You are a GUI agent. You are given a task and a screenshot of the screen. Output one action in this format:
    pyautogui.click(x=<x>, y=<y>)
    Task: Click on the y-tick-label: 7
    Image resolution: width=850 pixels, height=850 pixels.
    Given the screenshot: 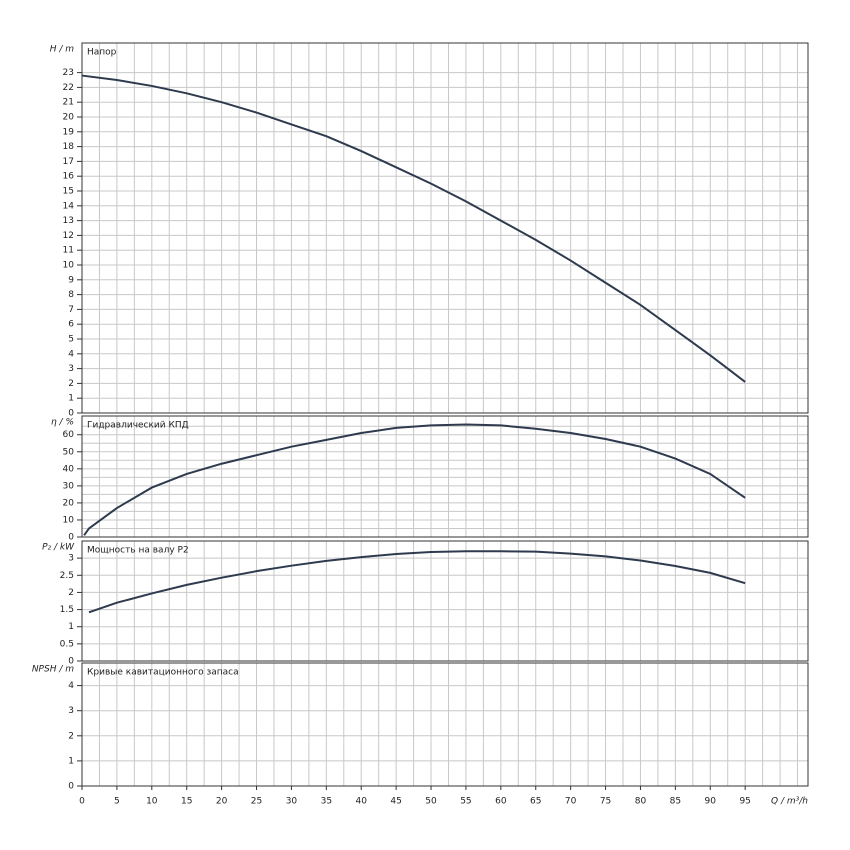 What is the action you would take?
    pyautogui.click(x=71, y=310)
    